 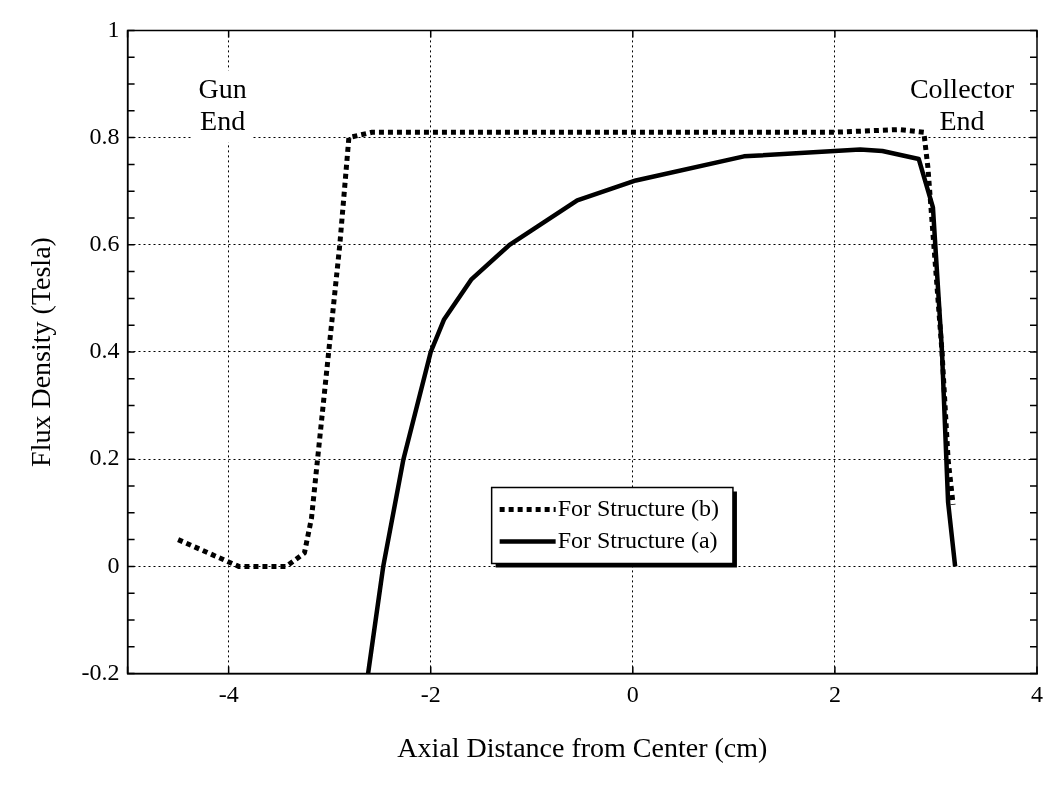 What do you see at coordinates (638, 507) in the screenshot?
I see `legend-label: For Structure (b)` at bounding box center [638, 507].